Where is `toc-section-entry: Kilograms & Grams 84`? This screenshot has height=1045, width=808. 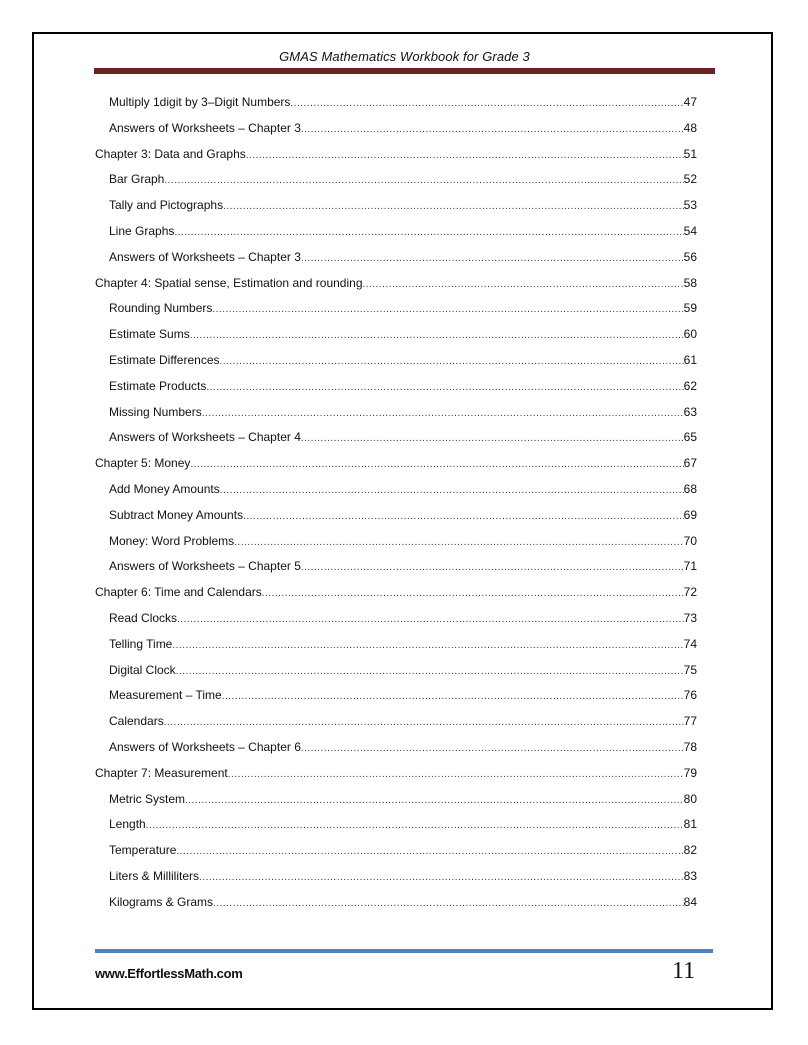
toc-section-entry: Kilograms & Grams 84 is located at coordinates (403, 903).